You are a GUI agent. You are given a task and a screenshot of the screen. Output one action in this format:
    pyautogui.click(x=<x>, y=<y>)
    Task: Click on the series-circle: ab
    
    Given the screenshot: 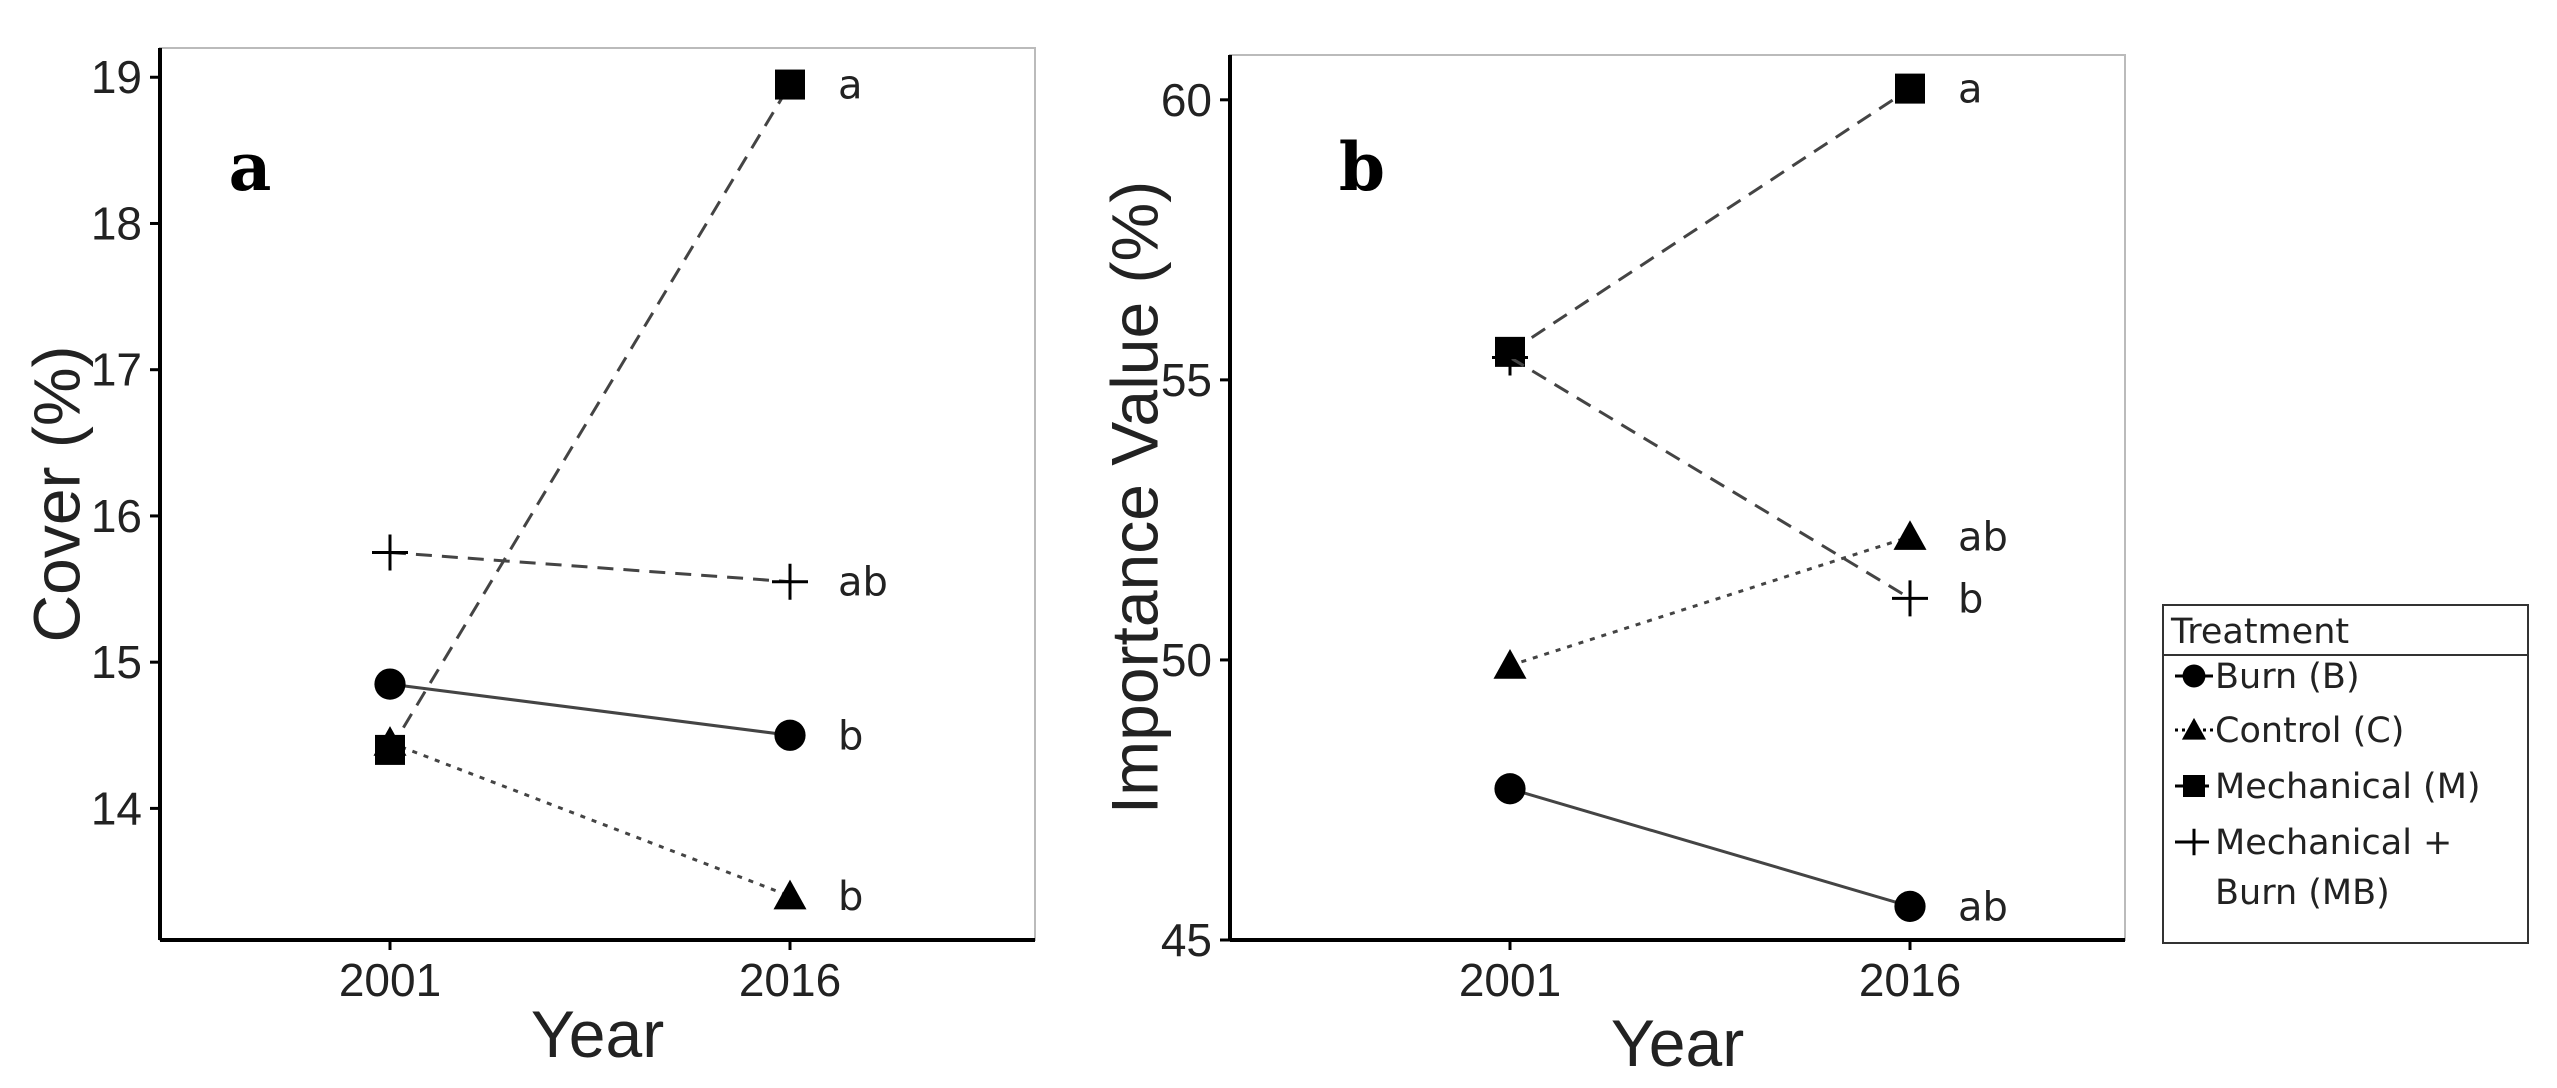 What is the action you would take?
    pyautogui.click(x=1751, y=851)
    